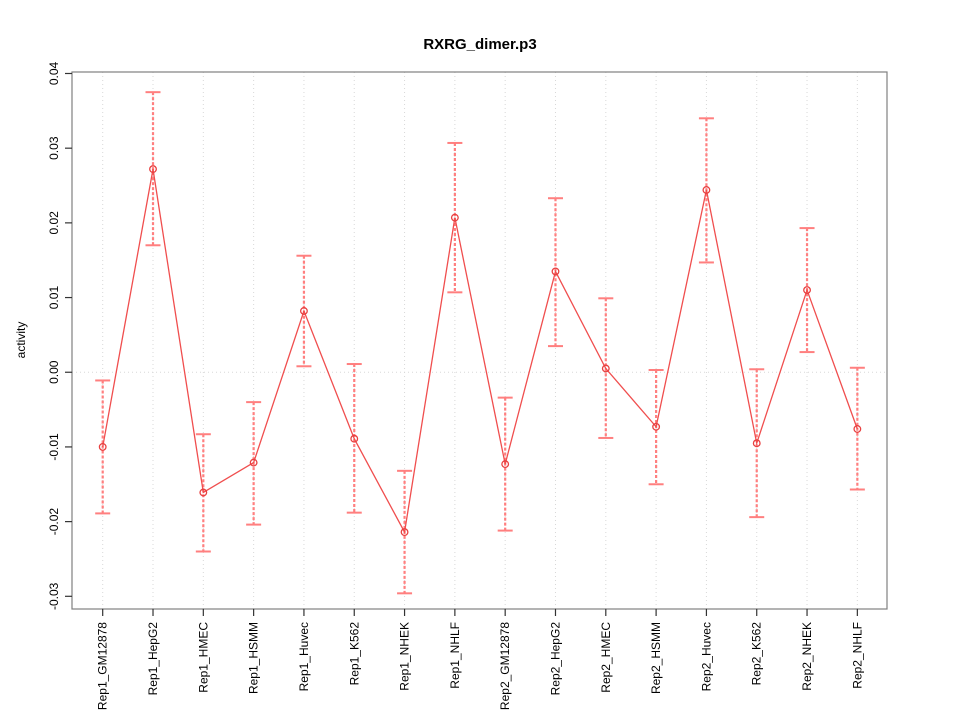 Image resolution: width=960 pixels, height=725 pixels. I want to click on x-tick-label: Rep1_Huvec, so click(304, 656).